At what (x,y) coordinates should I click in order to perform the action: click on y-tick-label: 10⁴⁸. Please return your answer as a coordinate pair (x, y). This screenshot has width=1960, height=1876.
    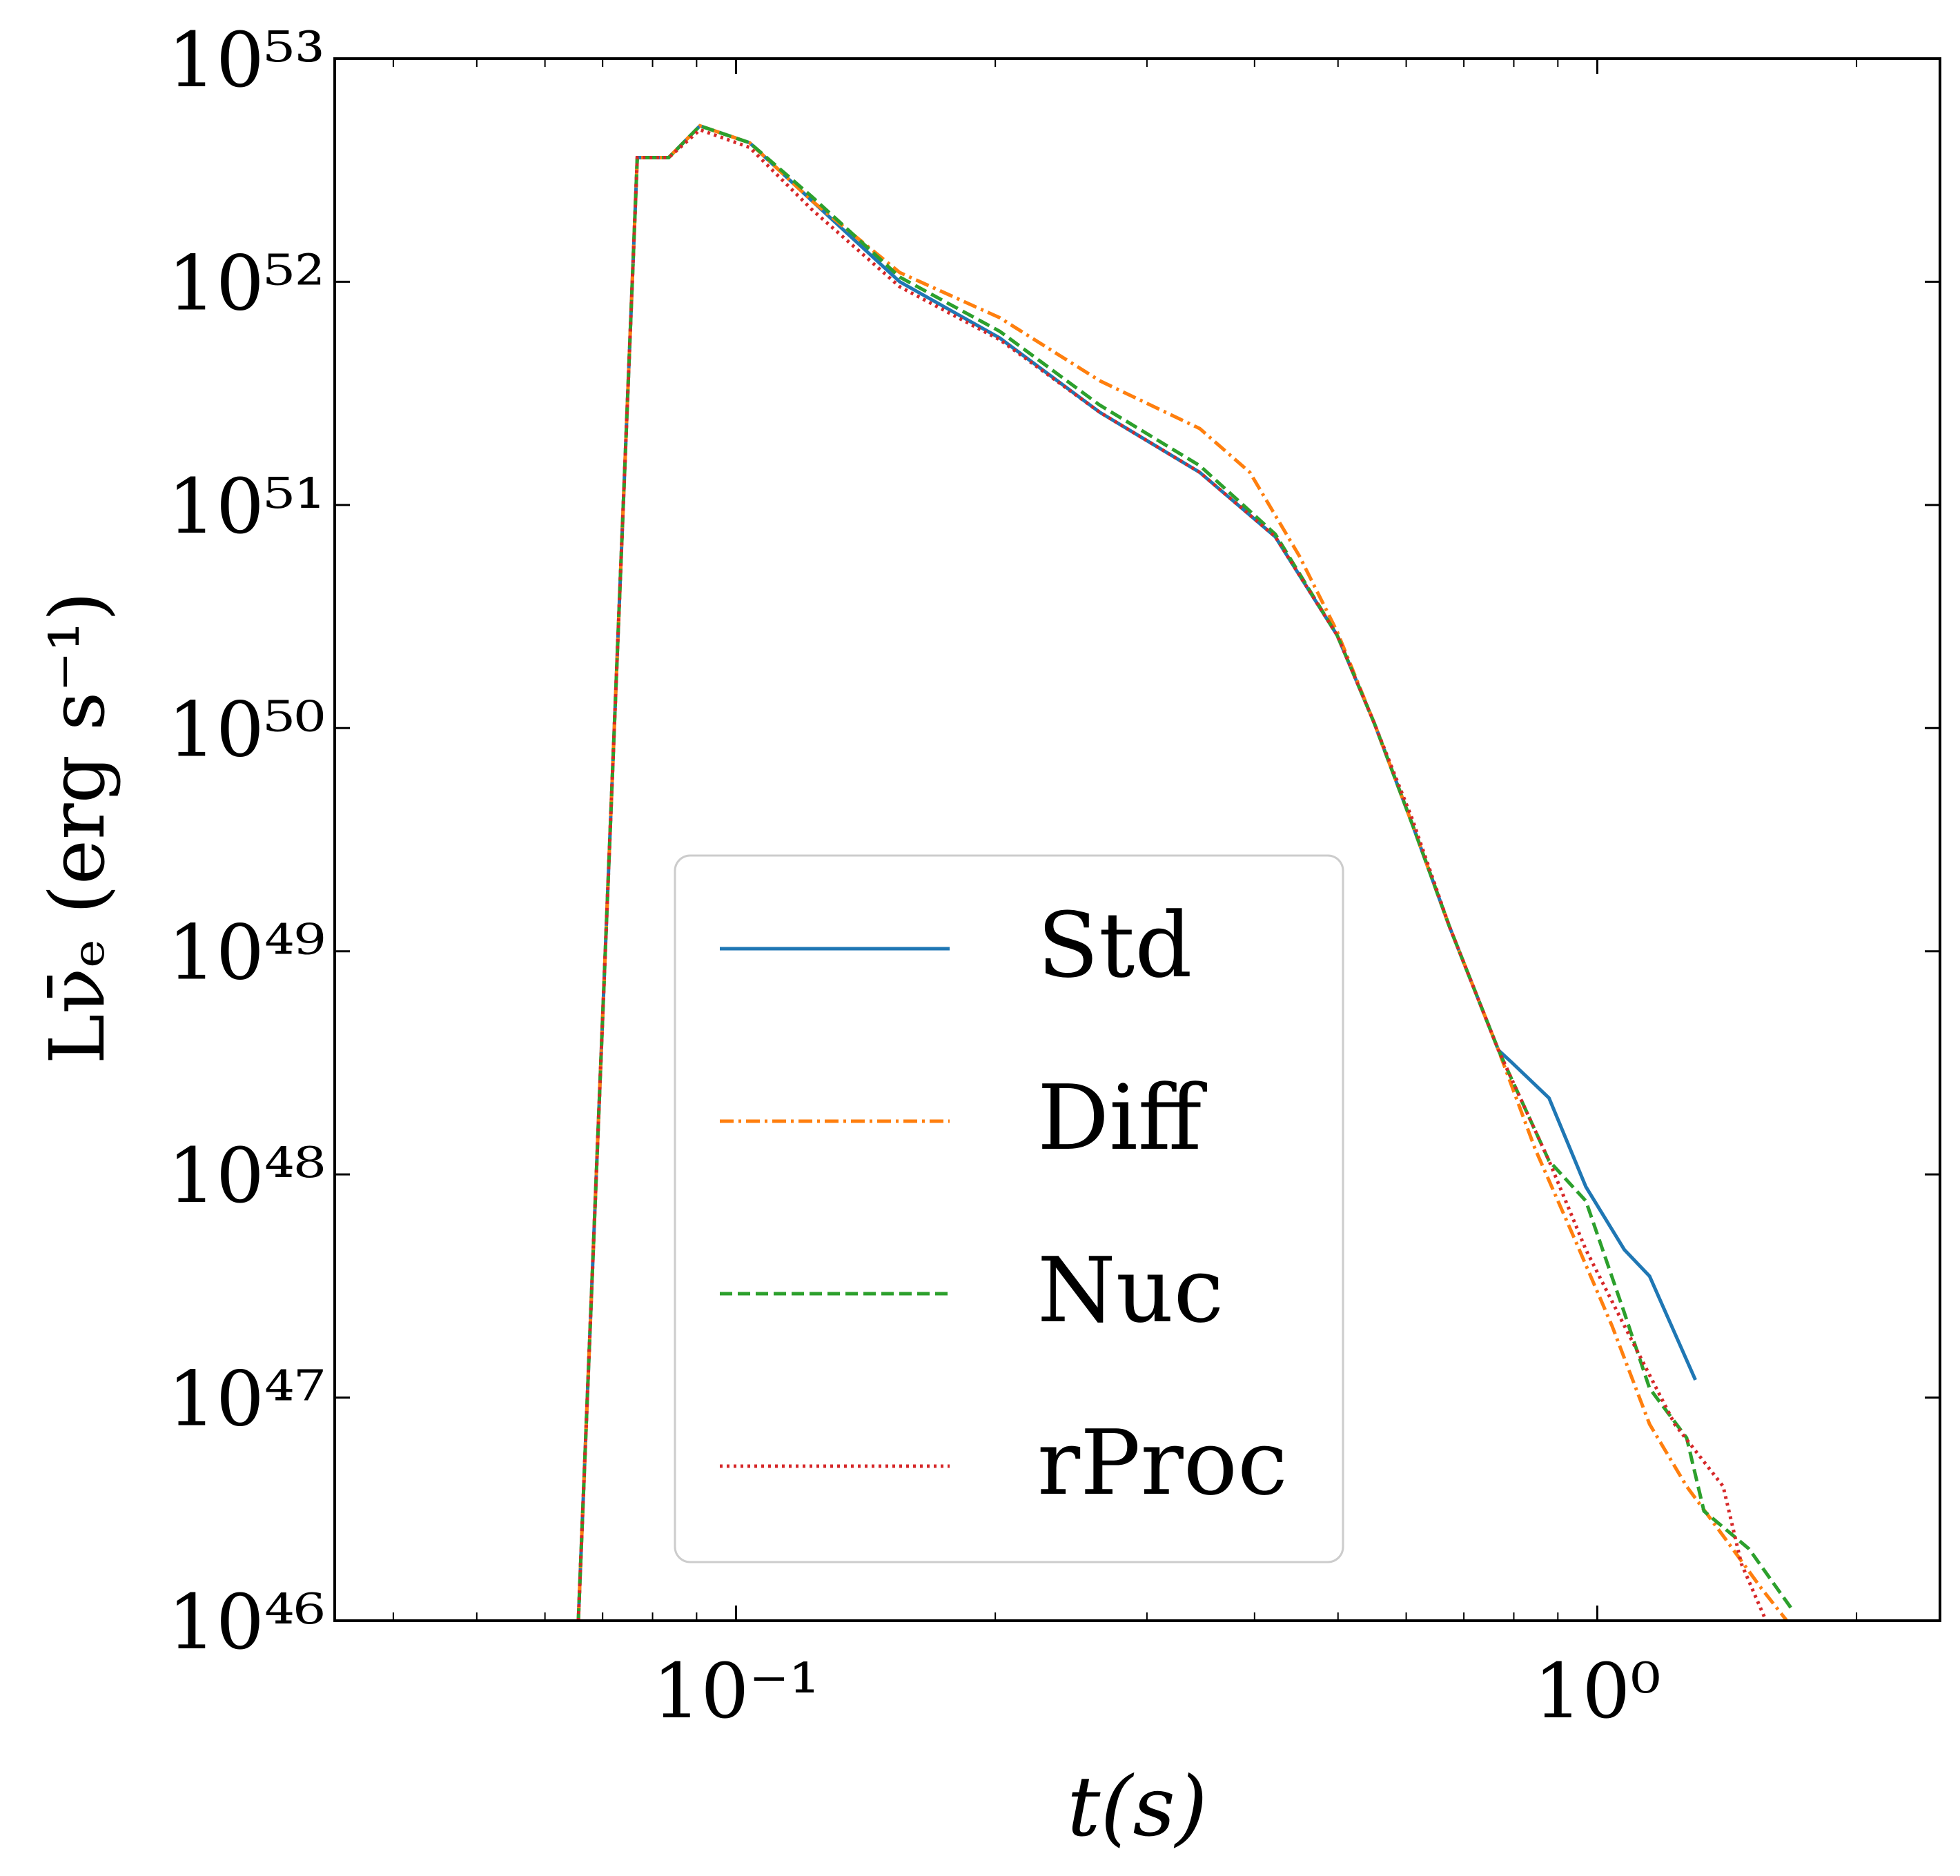
    Looking at the image, I should click on (246, 1176).